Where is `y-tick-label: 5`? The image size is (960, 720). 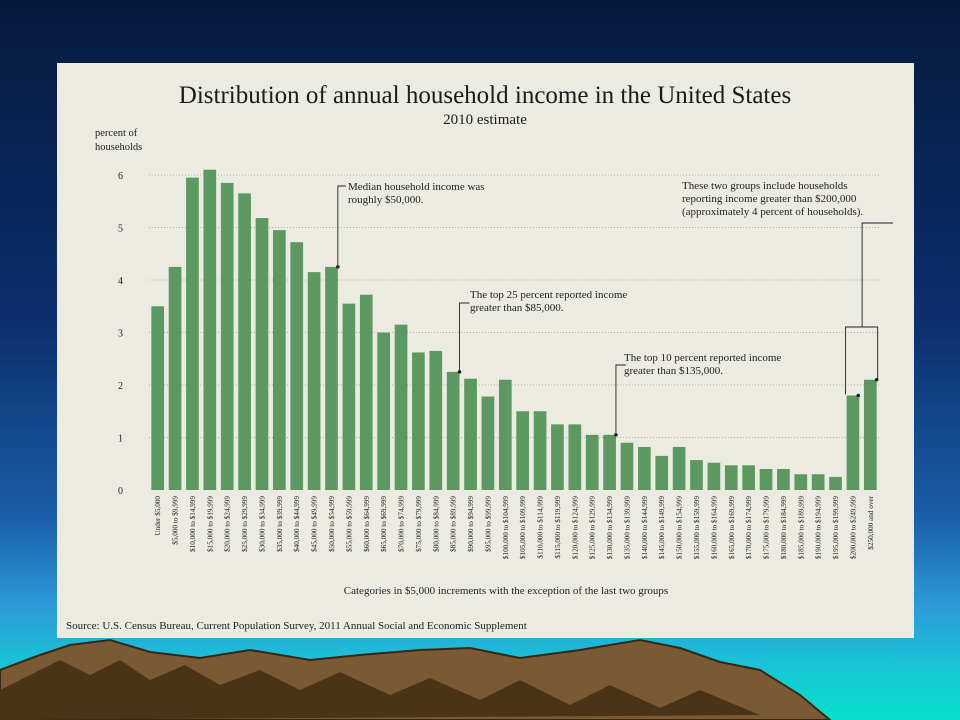
y-tick-label: 5 is located at coordinates (120, 229).